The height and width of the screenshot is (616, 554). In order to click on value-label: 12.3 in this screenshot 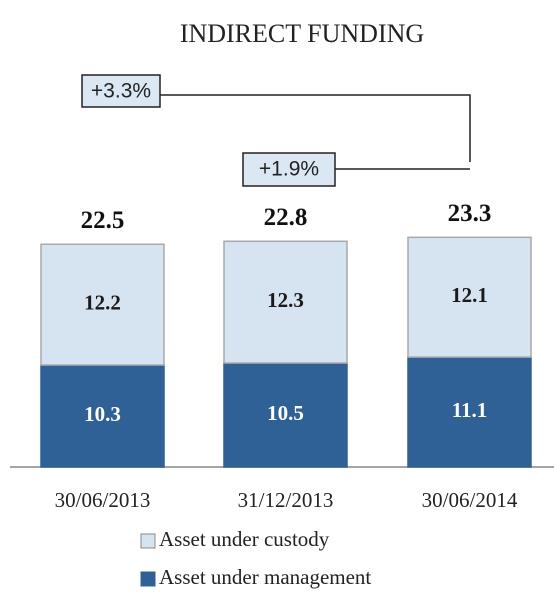, I will do `click(285, 300)`.